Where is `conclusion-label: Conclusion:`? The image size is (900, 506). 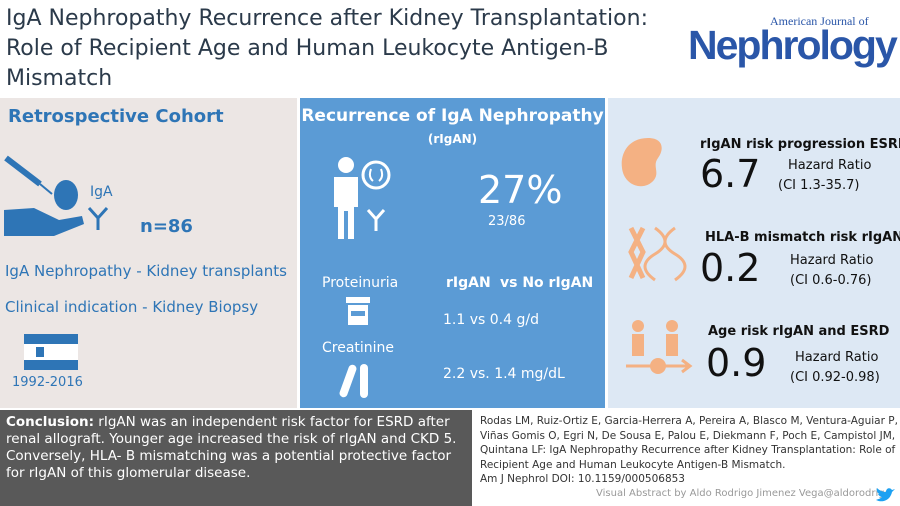
conclusion-label: Conclusion: is located at coordinates (50, 422).